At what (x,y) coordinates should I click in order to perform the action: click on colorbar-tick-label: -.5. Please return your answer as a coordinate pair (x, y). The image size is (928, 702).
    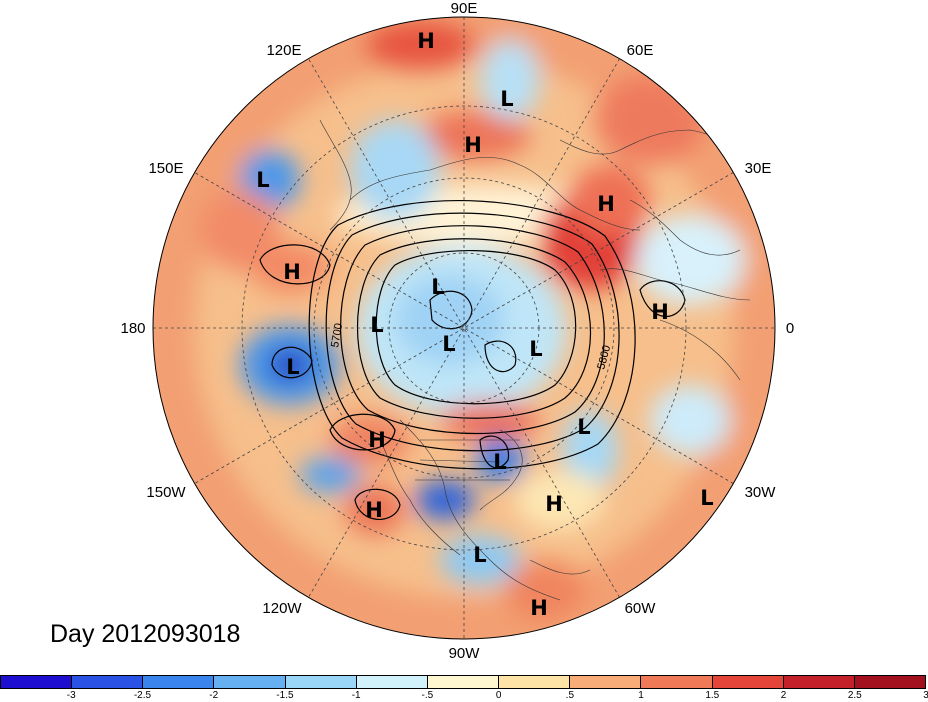
    Looking at the image, I should click on (427, 695).